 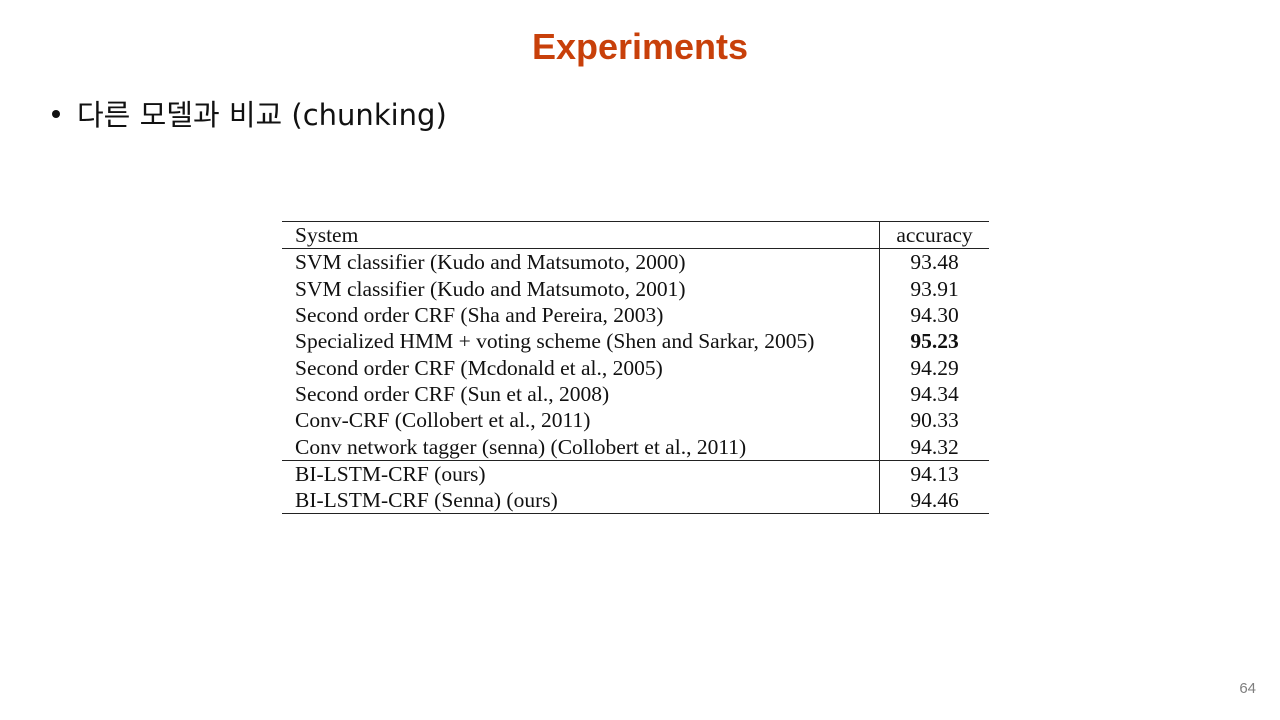 I want to click on cell-accuracy: 93.91, so click(x=934, y=288).